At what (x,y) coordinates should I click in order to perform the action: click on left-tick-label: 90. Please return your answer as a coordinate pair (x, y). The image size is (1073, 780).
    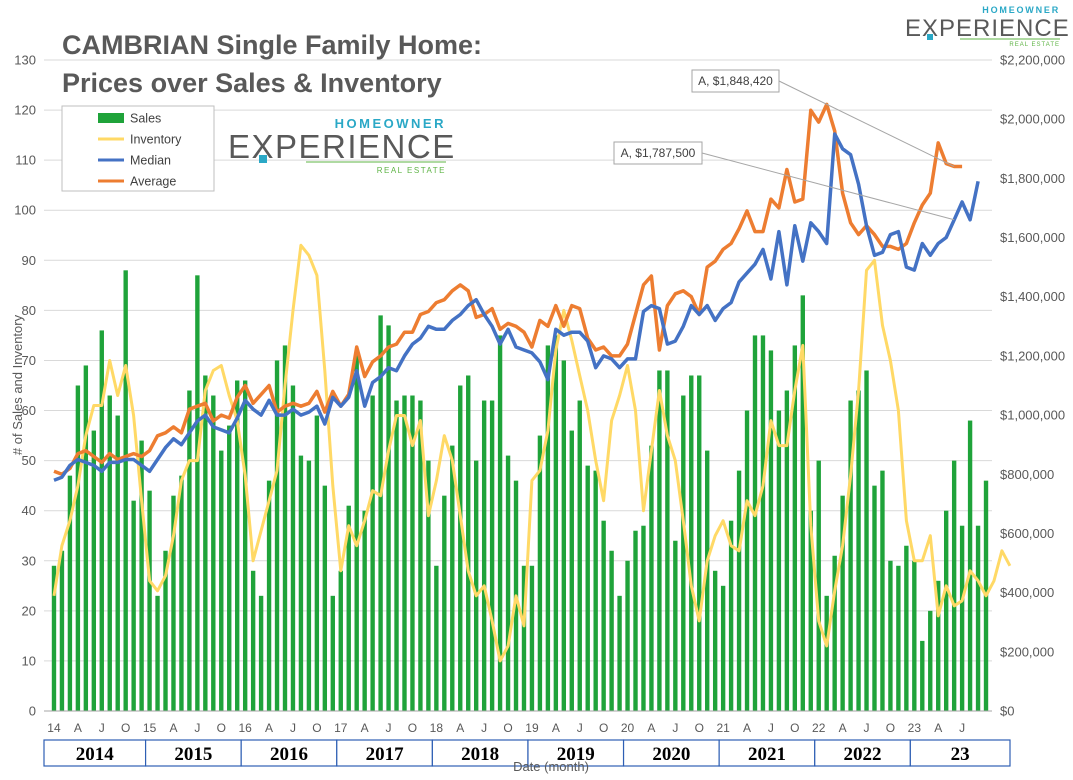
    Looking at the image, I should click on (29, 260).